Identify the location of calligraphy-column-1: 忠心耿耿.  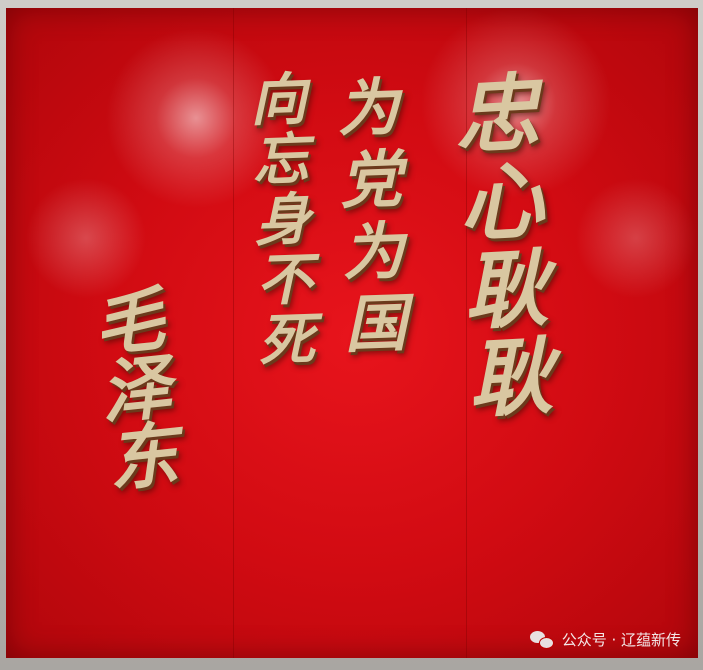
(497, 246).